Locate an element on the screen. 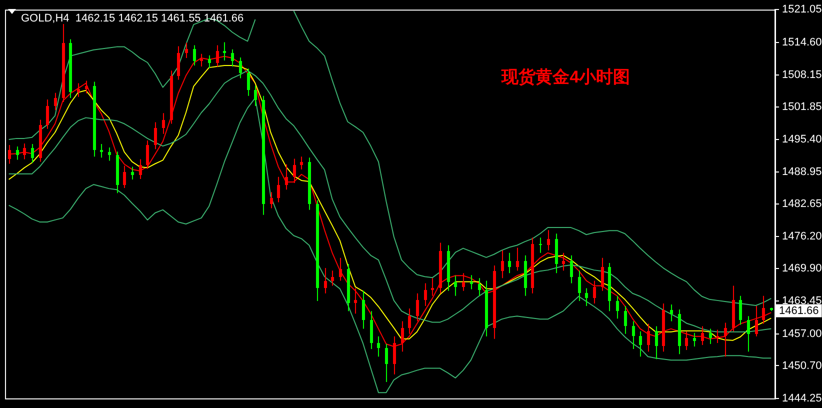 The height and width of the screenshot is (408, 822). y-tick-label: 1521.05 is located at coordinates (802, 10).